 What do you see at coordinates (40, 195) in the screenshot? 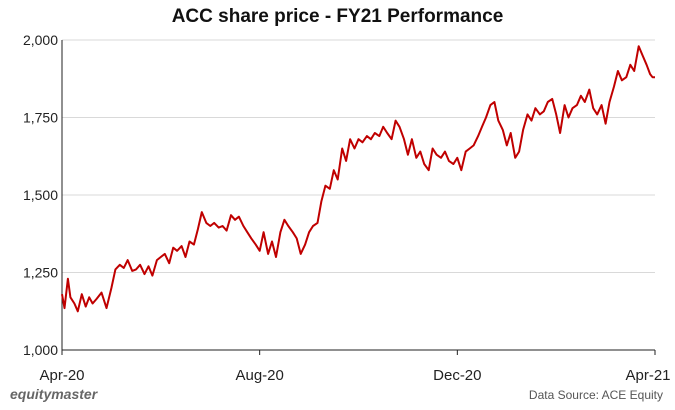
I see `y-tick-label: 1,500` at bounding box center [40, 195].